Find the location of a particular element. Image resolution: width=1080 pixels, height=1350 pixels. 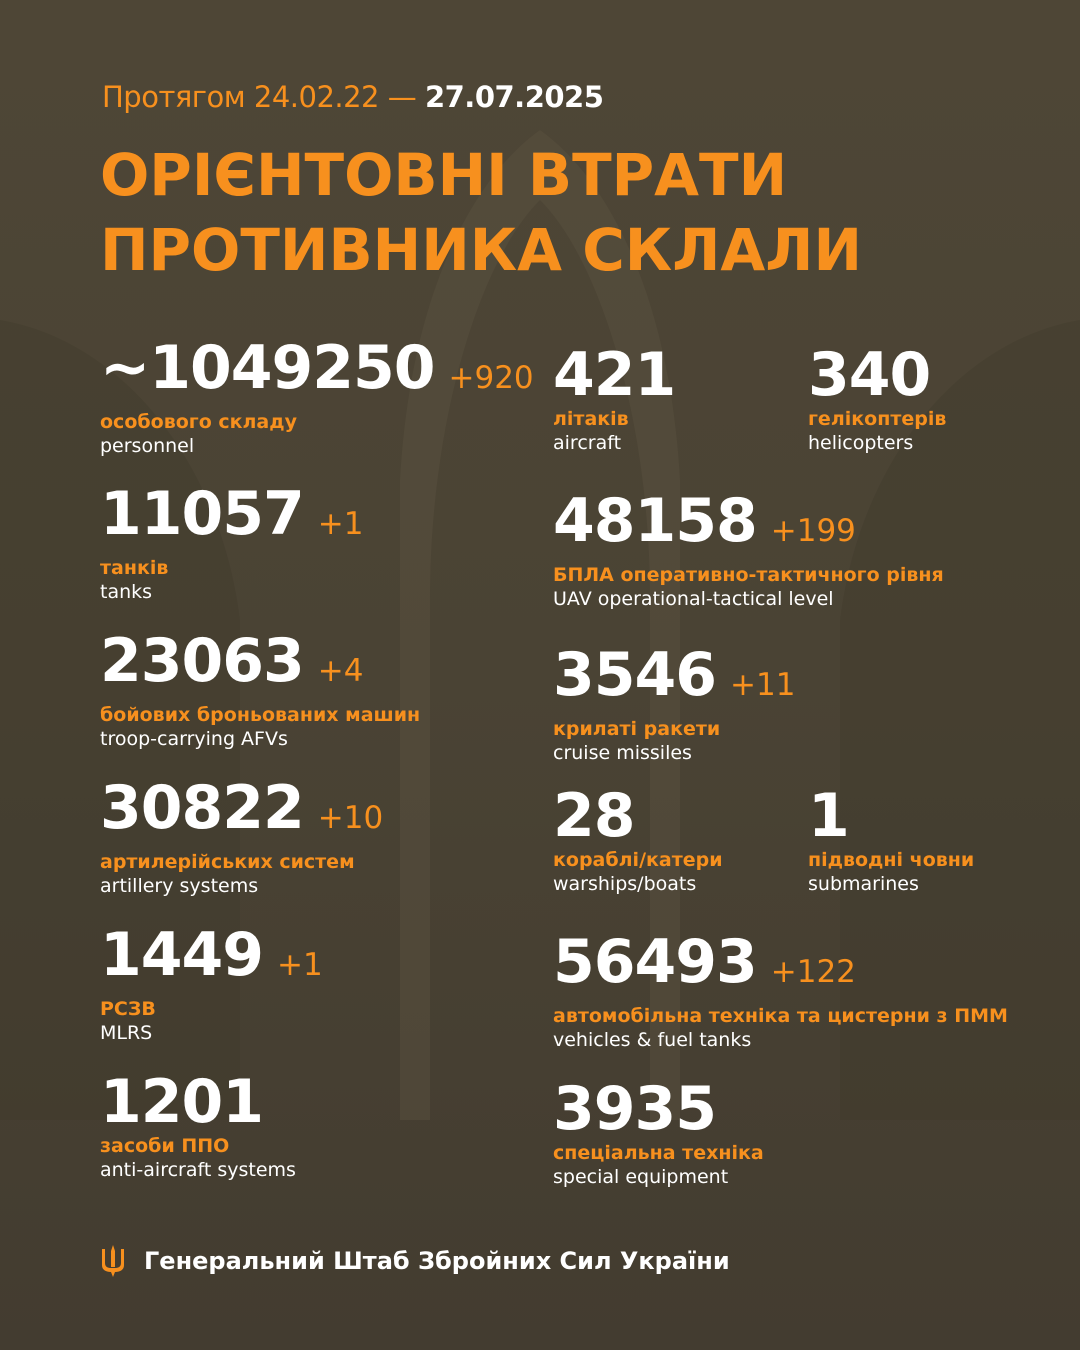

stat-aircraft: 421 літаків aircraft is located at coordinates (614, 398).